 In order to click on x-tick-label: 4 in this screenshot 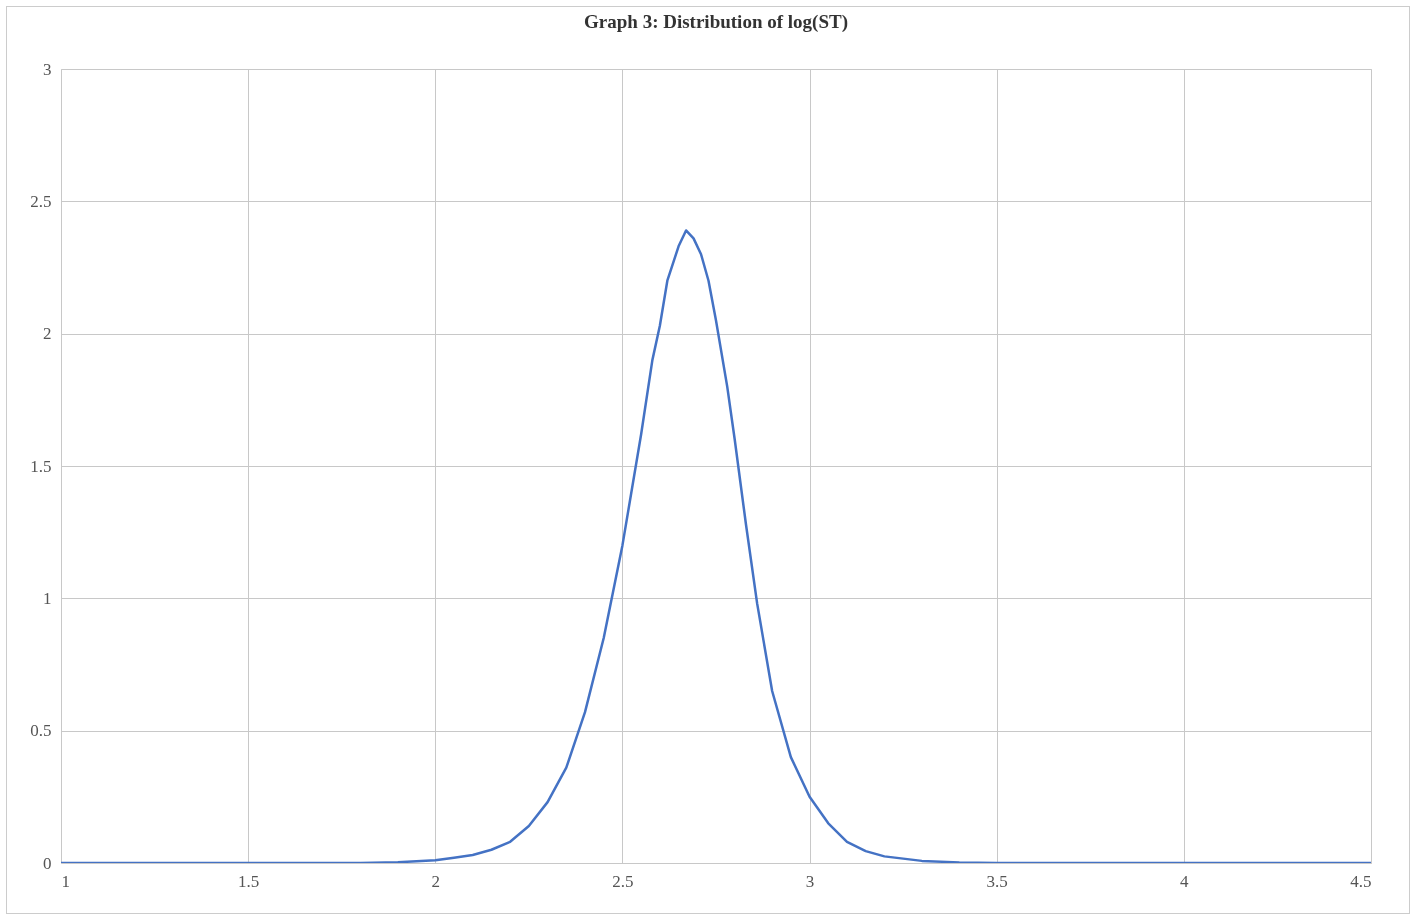, I will do `click(1185, 881)`.